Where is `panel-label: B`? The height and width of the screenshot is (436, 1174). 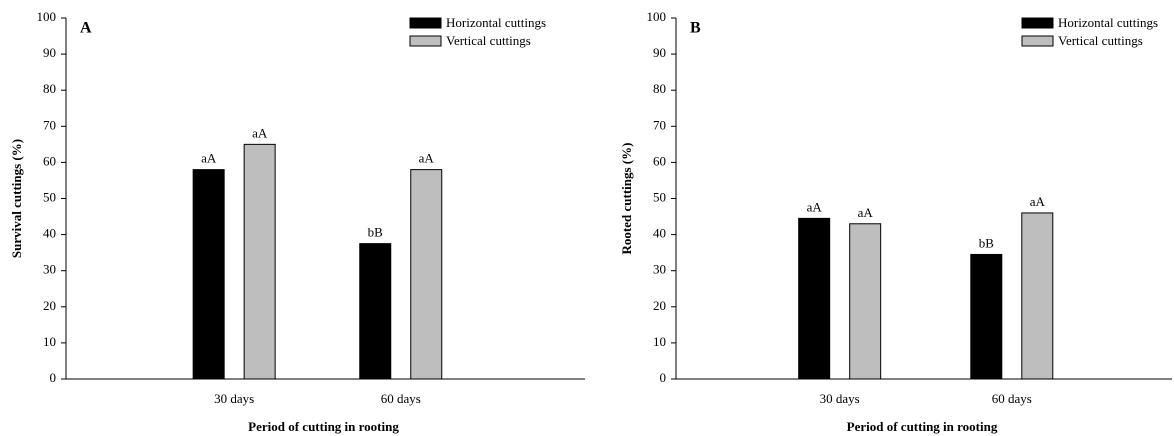
panel-label: B is located at coordinates (695, 28).